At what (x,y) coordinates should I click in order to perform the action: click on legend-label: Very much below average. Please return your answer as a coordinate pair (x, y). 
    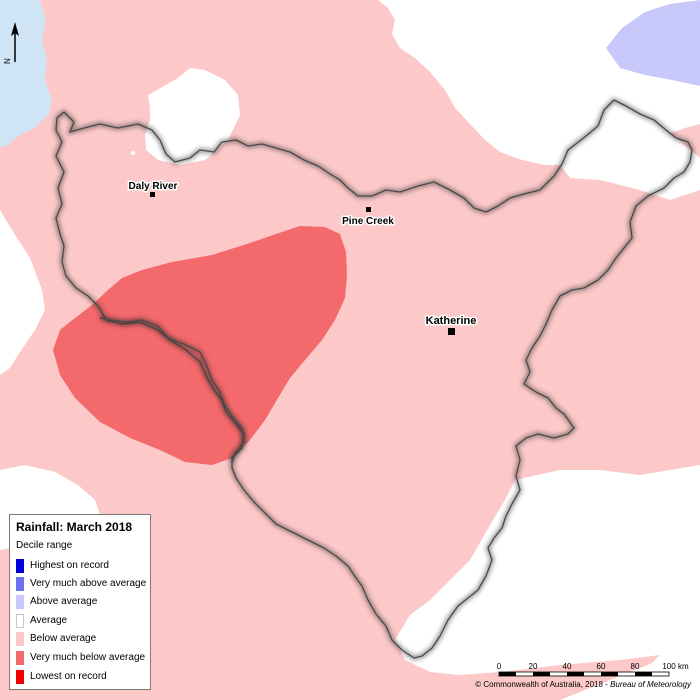
    Looking at the image, I should click on (88, 657).